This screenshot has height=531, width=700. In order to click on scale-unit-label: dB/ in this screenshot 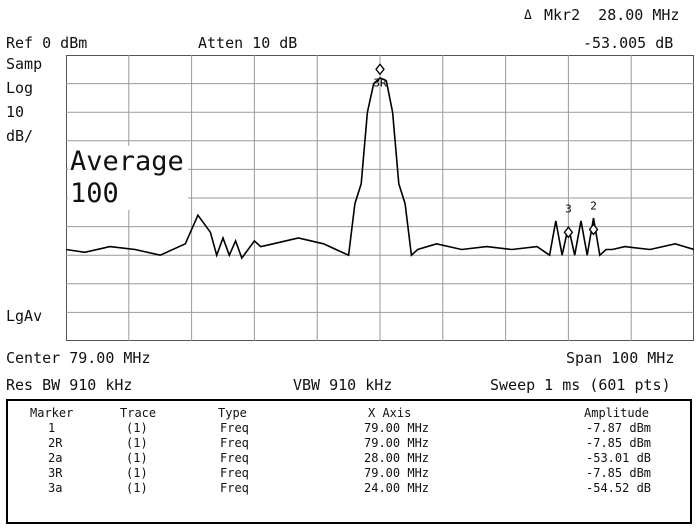, I will do `click(20, 136)`.